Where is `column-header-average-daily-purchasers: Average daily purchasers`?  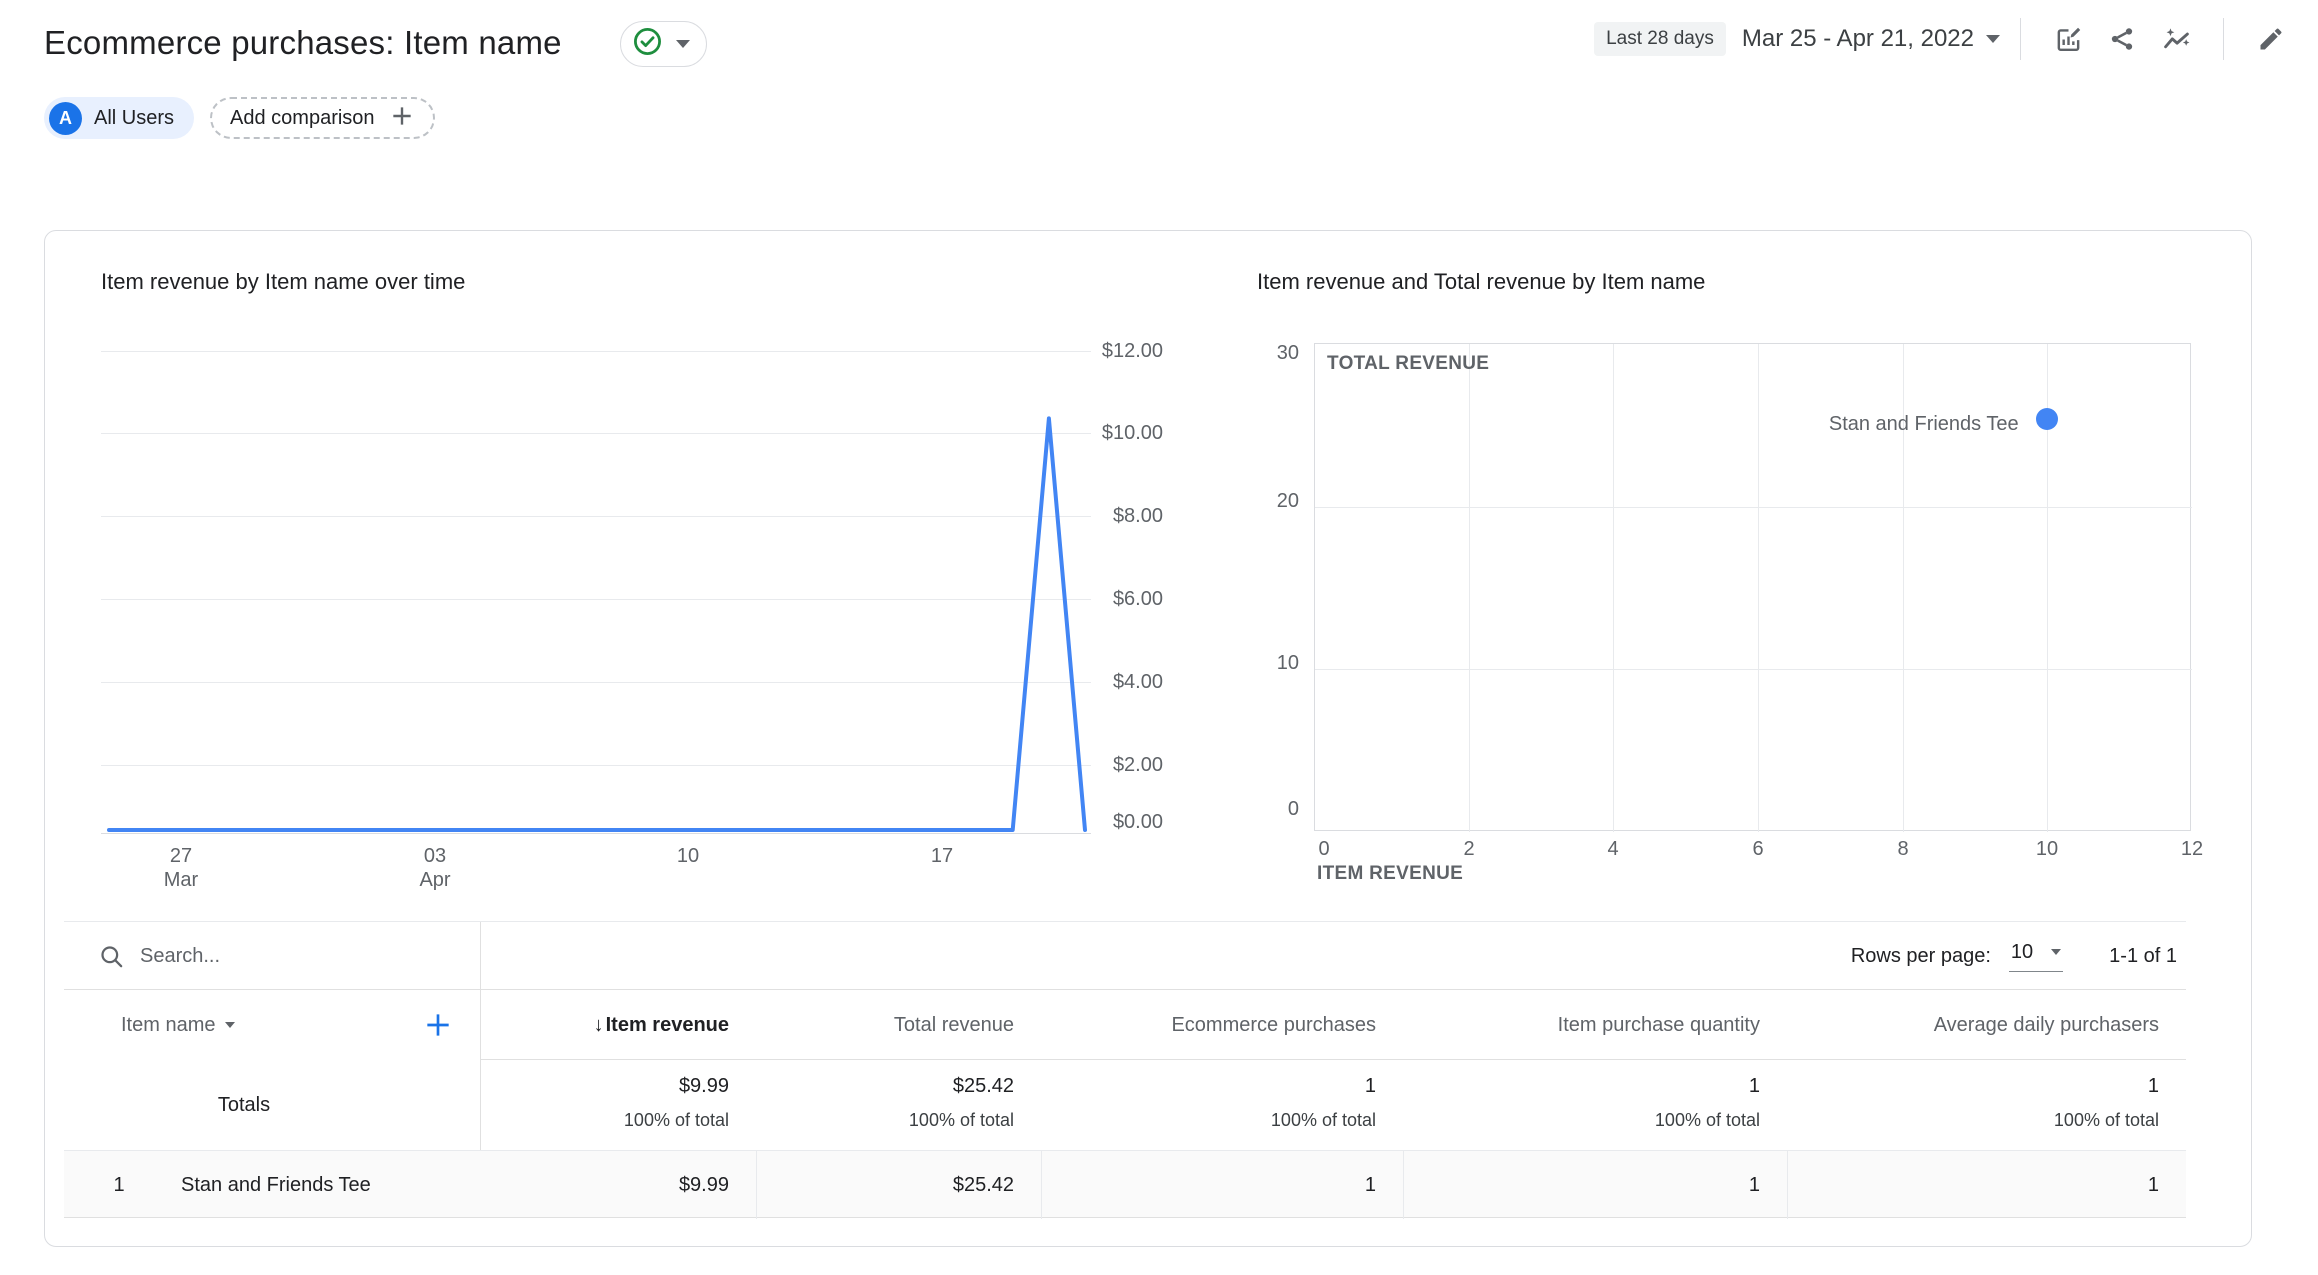
column-header-average-daily-purchasers: Average daily purchasers is located at coordinates (2046, 1025).